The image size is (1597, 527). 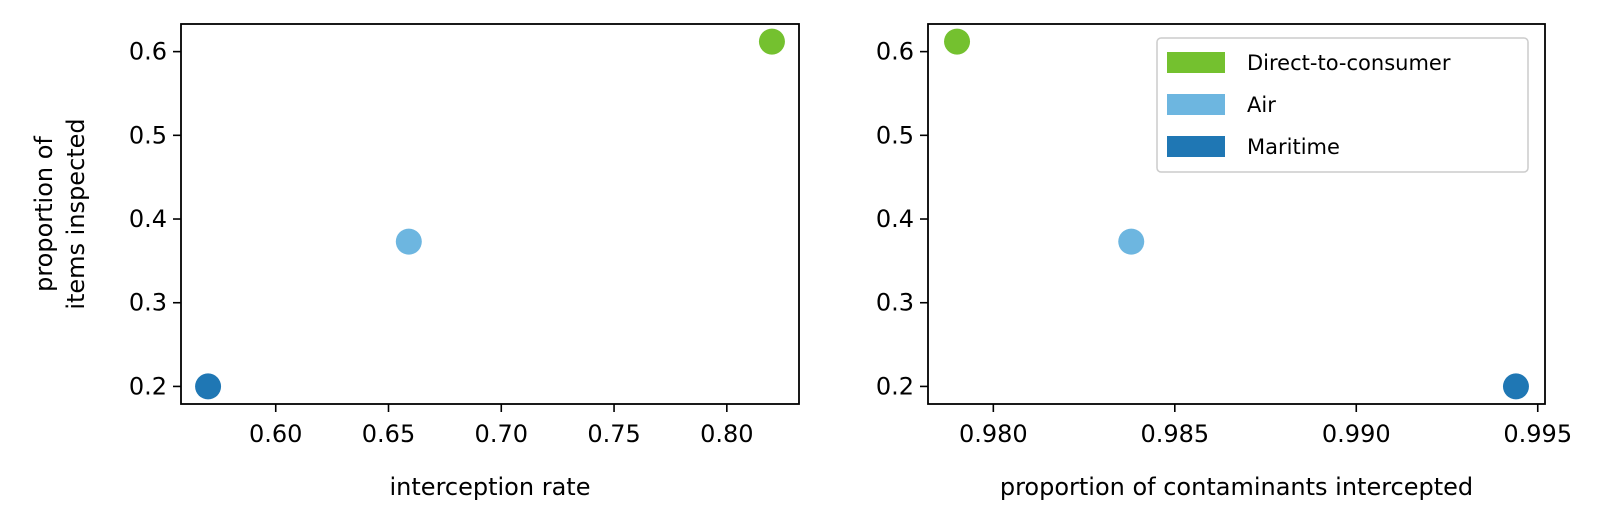 I want to click on x-tick-label: 0.990, so click(x=1356, y=434).